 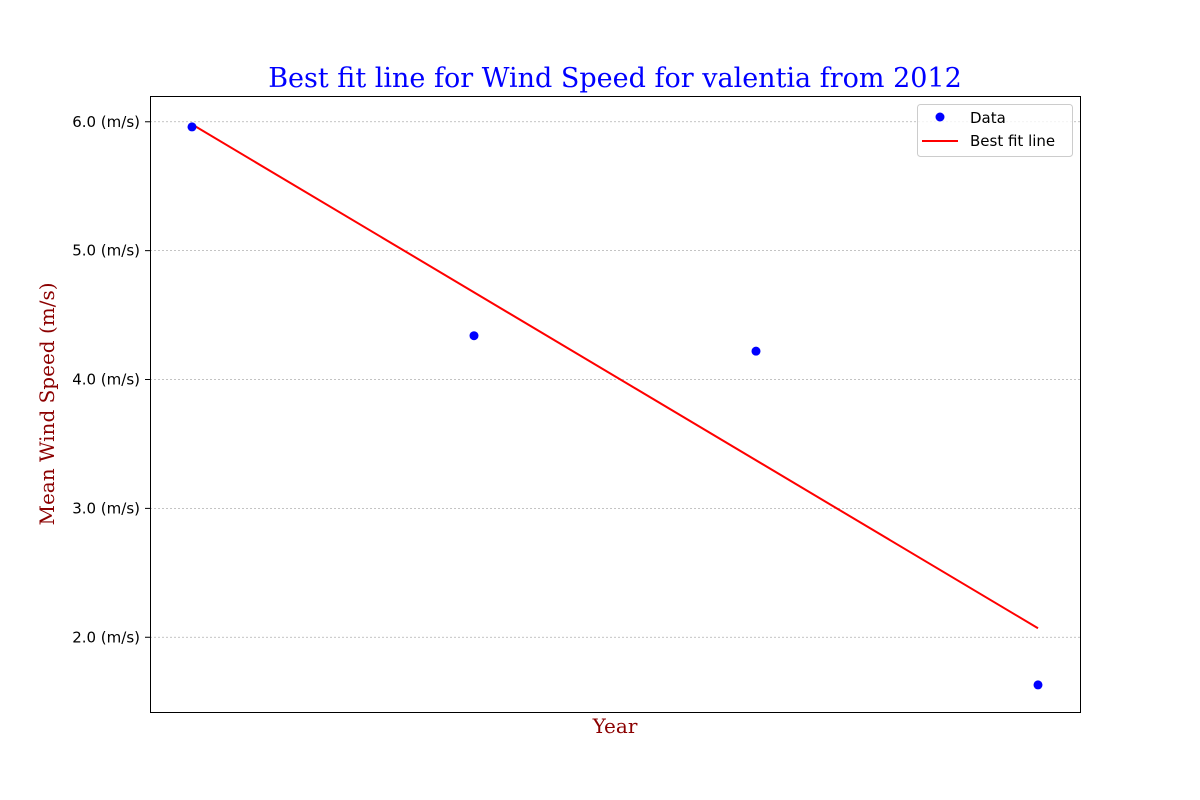 I want to click on y-tick-label: 3.0 (m/s), so click(x=106, y=508).